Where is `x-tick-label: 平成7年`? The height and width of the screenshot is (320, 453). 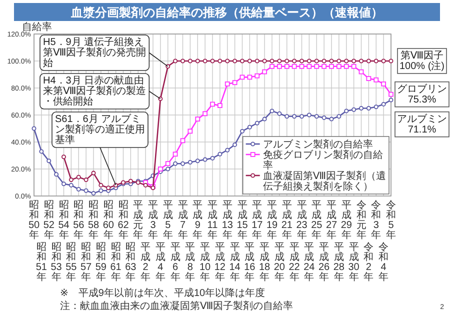
x-tick-label: 平成7年 is located at coordinates (183, 220).